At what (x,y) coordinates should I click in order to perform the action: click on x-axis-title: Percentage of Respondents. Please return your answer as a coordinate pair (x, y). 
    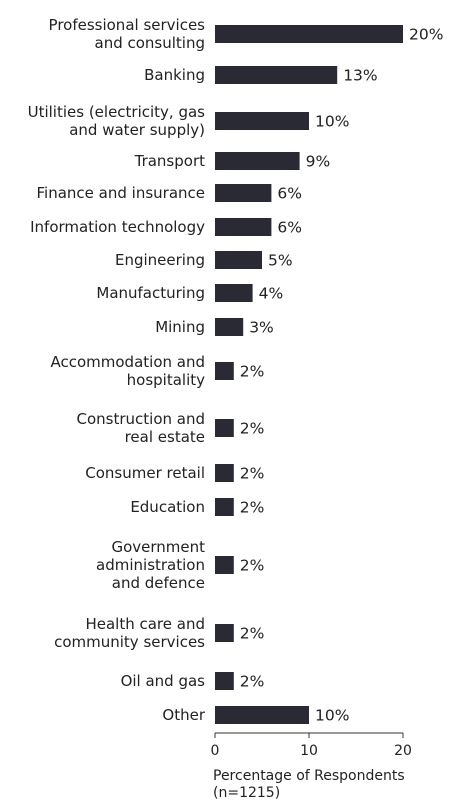
    Looking at the image, I should click on (309, 776).